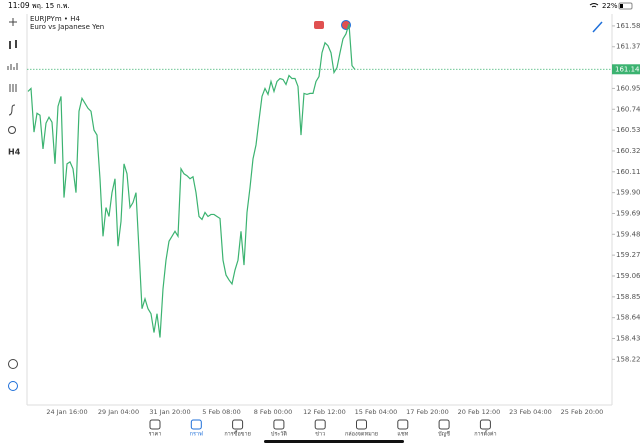 Image resolution: width=640 pixels, height=447 pixels. I want to click on symbol-title: EURJPYm • H4, so click(55, 19).